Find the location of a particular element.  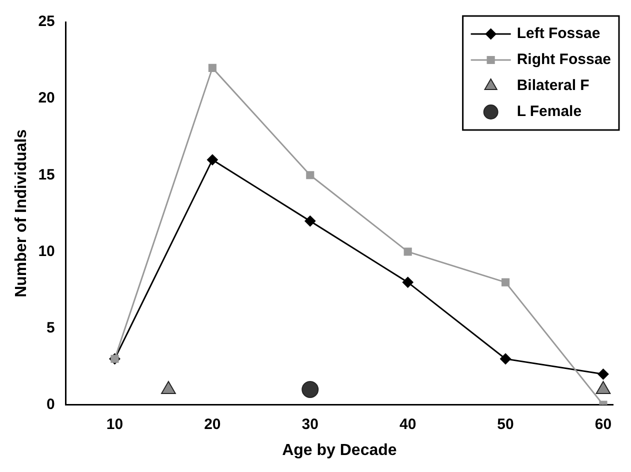

y-tick-label: 5 is located at coordinates (50, 327).